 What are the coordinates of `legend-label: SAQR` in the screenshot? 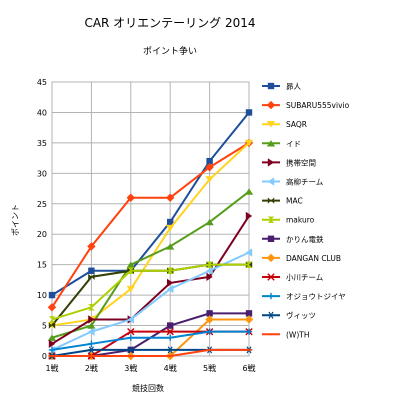 It's located at (296, 124).